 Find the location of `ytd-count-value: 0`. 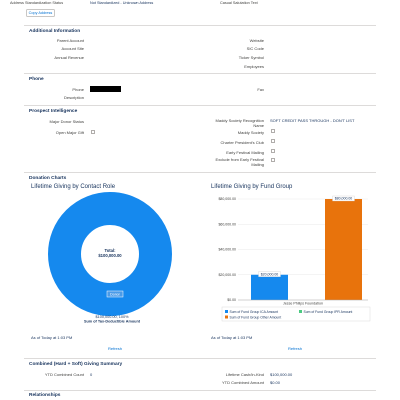

ytd-count-value: 0 is located at coordinates (91, 374).